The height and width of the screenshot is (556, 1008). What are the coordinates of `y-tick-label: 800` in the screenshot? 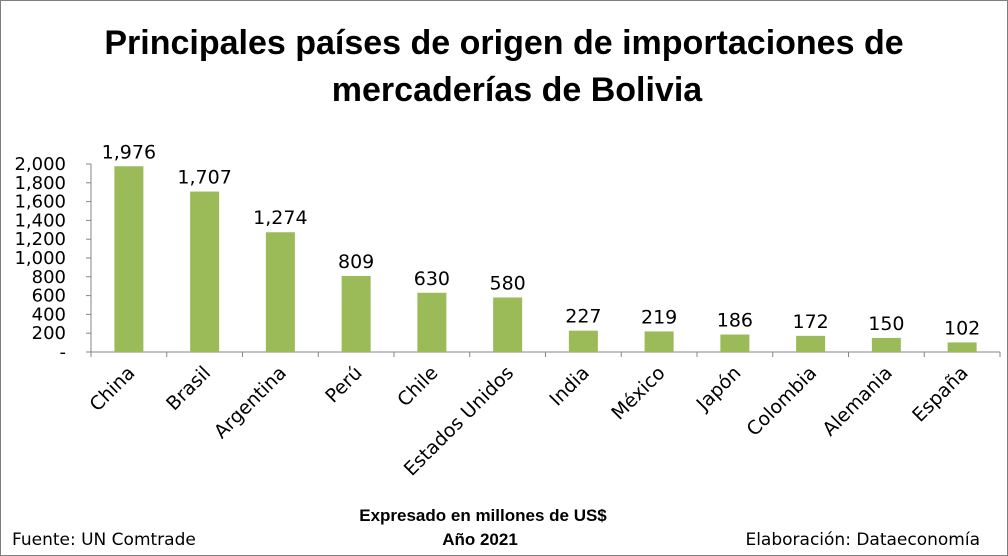 It's located at (49, 277).